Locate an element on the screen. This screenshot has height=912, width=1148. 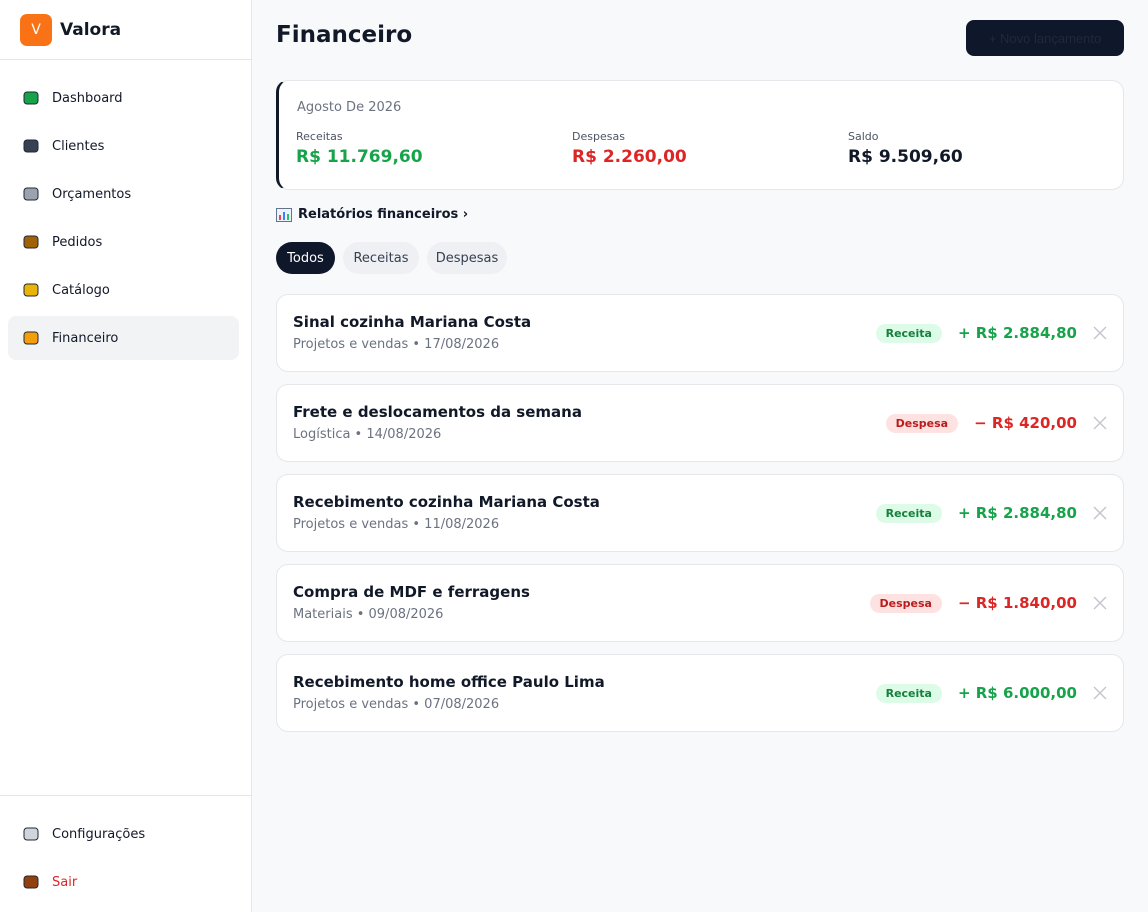
divider is located at coordinates (125, 795).